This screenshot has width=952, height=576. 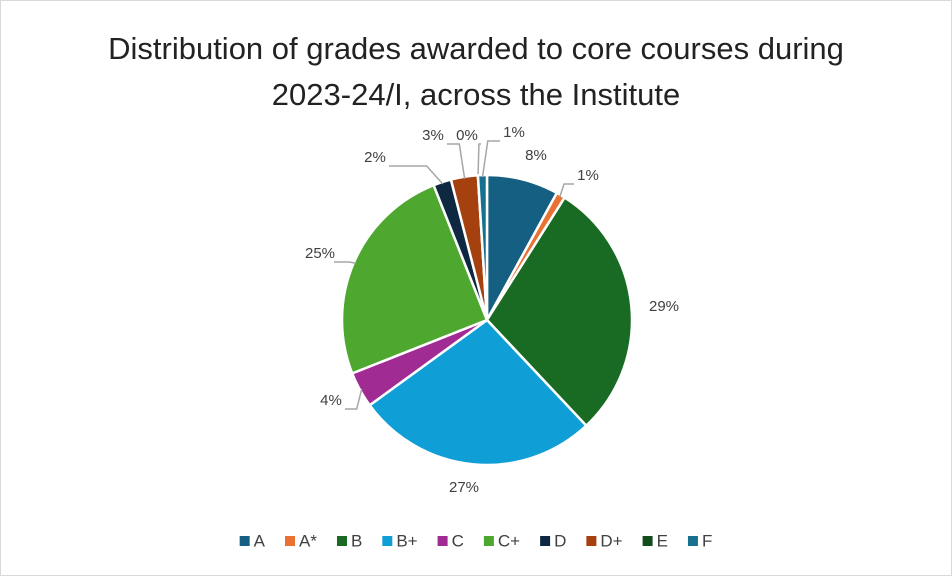 What do you see at coordinates (458, 540) in the screenshot?
I see `legend-label: C` at bounding box center [458, 540].